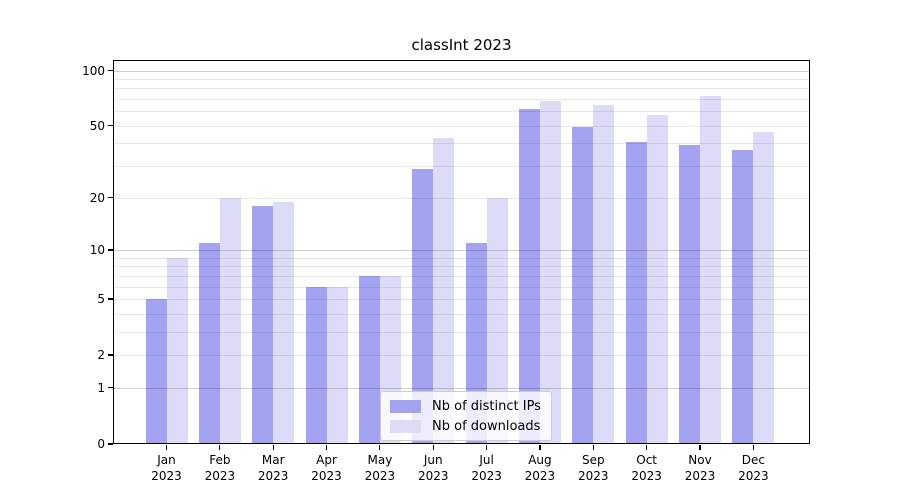 This screenshot has width=900, height=500. What do you see at coordinates (486, 426) in the screenshot?
I see `legend-label-downloads: Nb of downloads` at bounding box center [486, 426].